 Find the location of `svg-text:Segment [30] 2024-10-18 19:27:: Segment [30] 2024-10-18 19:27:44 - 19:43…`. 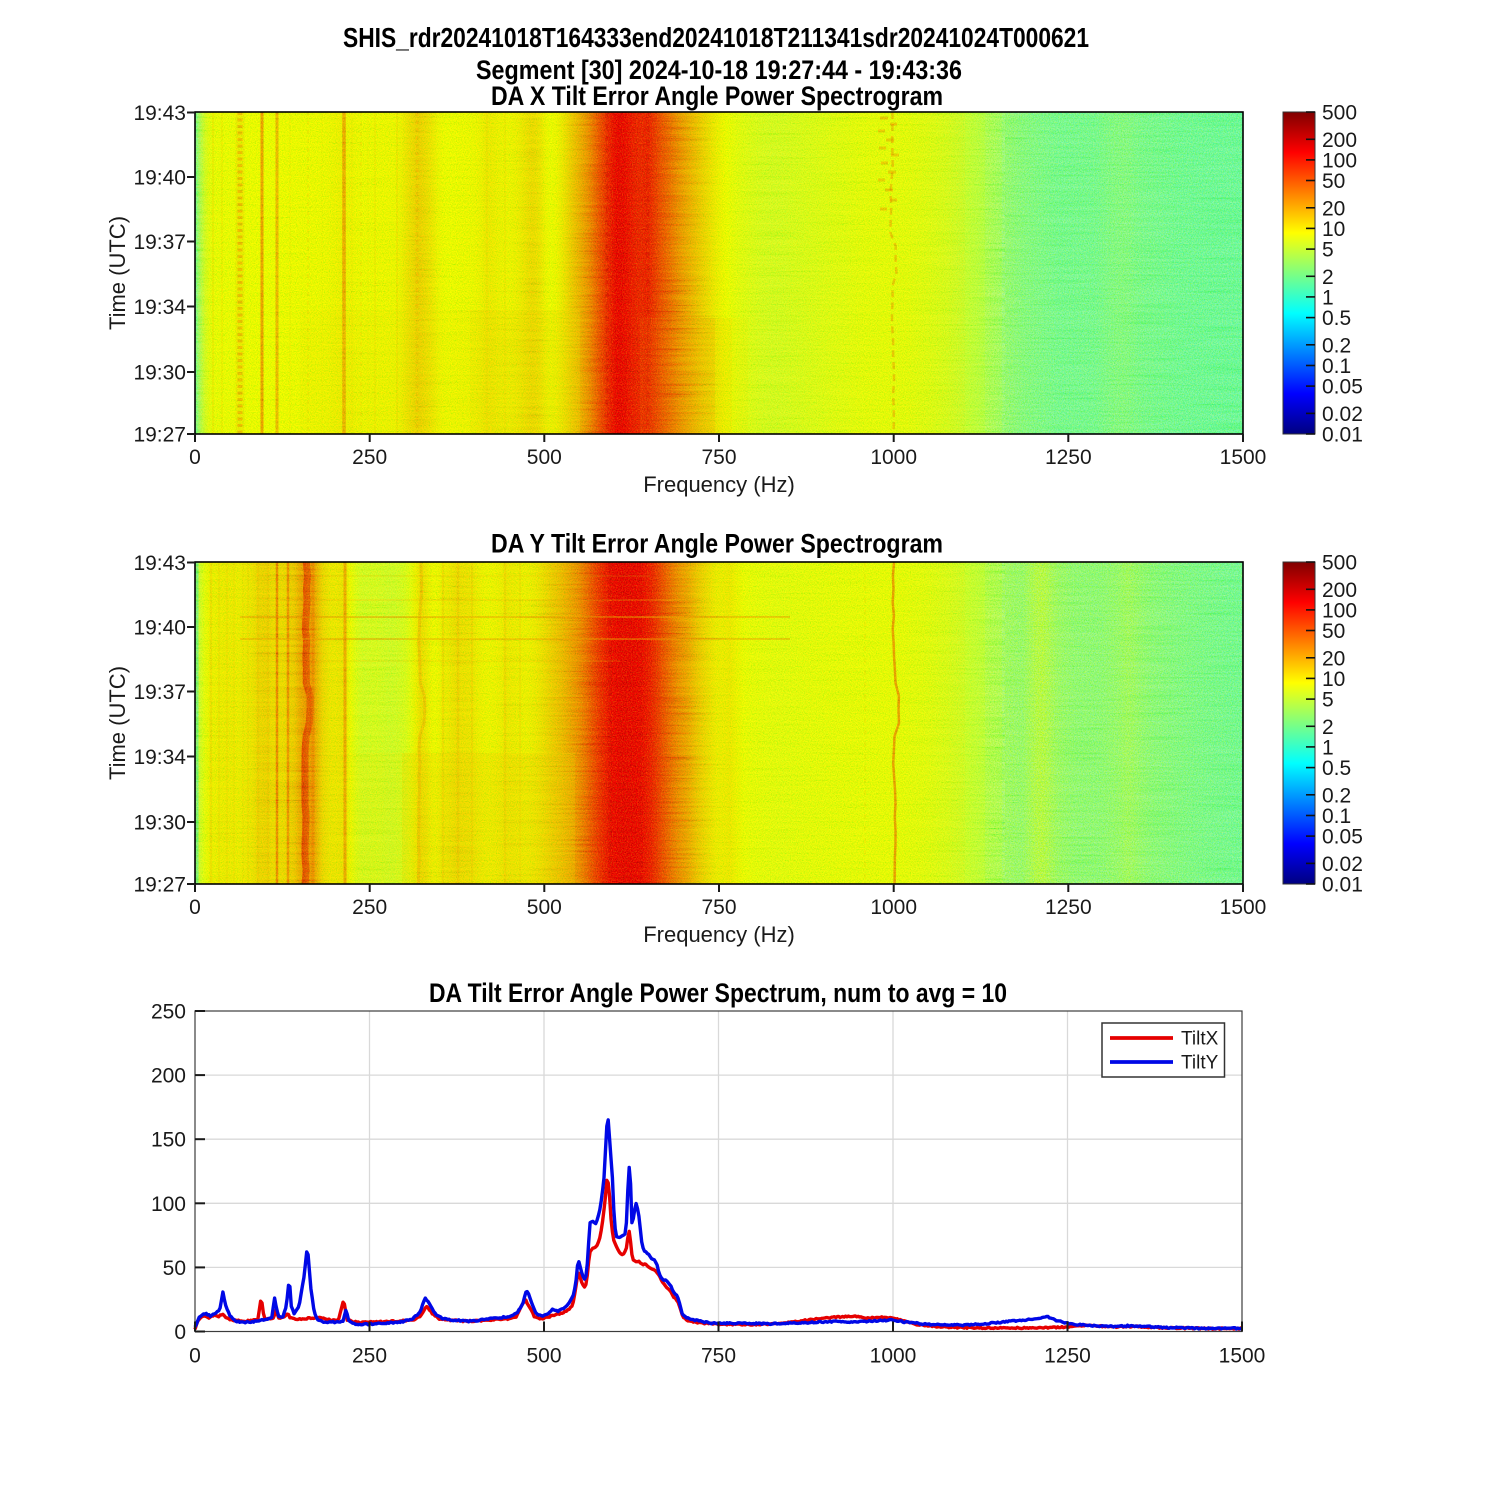

svg-text:Segment [30] 2024-10-18 19:27:: Segment [30] 2024-10-18 19:27:44 - 19:43… is located at coordinates (719, 70).